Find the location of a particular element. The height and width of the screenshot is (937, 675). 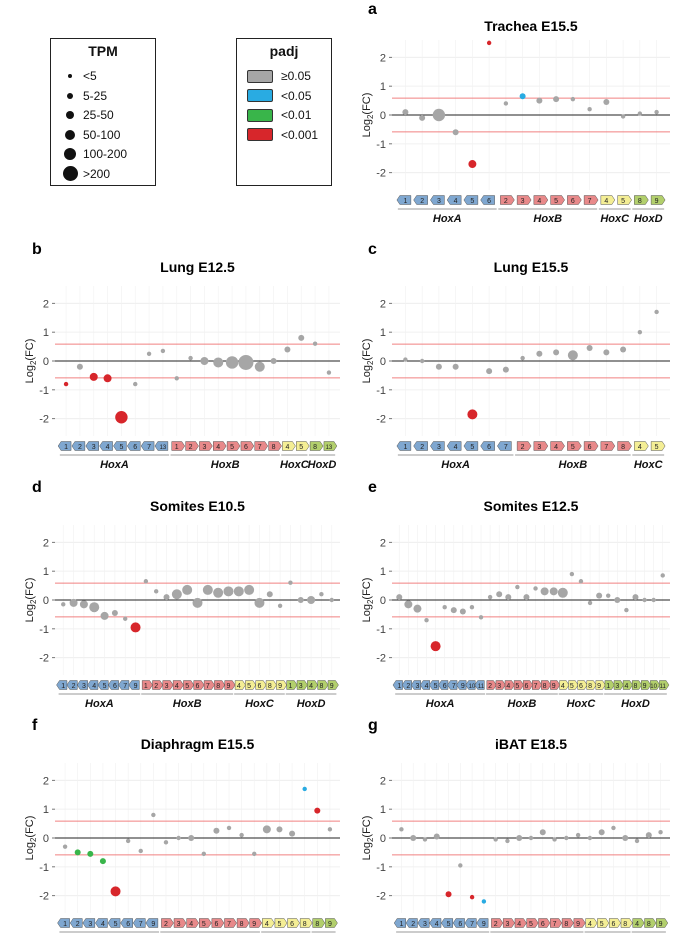

y-tick-label: -1 is located at coordinates (44, 630).